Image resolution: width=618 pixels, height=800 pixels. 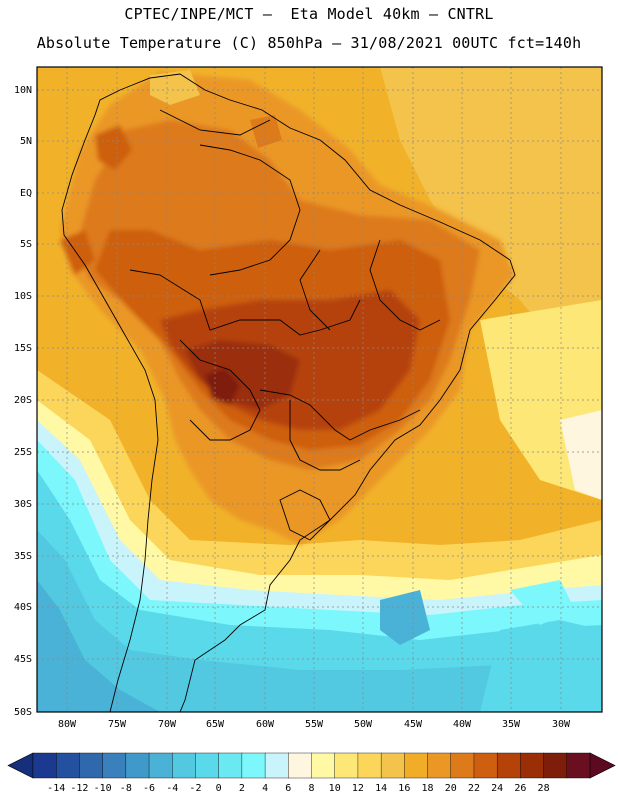 What do you see at coordinates (26, 244) in the screenshot?
I see `lat-label: 5S` at bounding box center [26, 244].